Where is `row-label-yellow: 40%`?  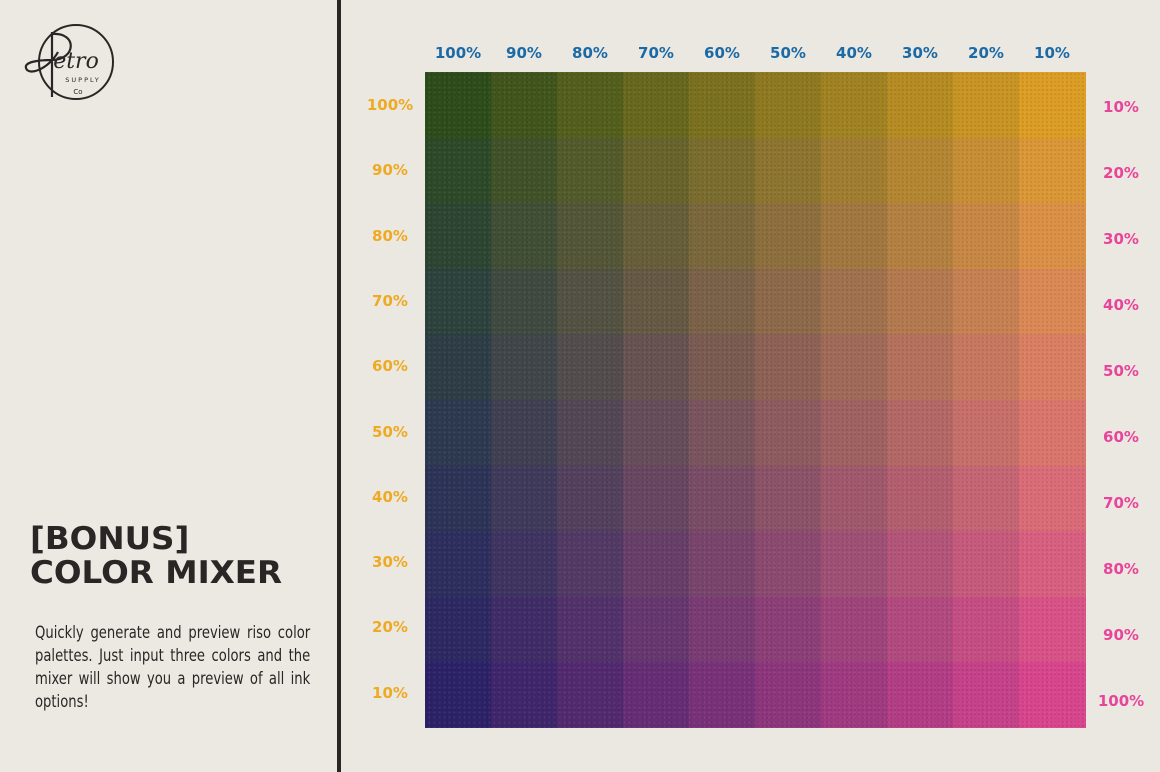 row-label-yellow: 40% is located at coordinates (390, 496).